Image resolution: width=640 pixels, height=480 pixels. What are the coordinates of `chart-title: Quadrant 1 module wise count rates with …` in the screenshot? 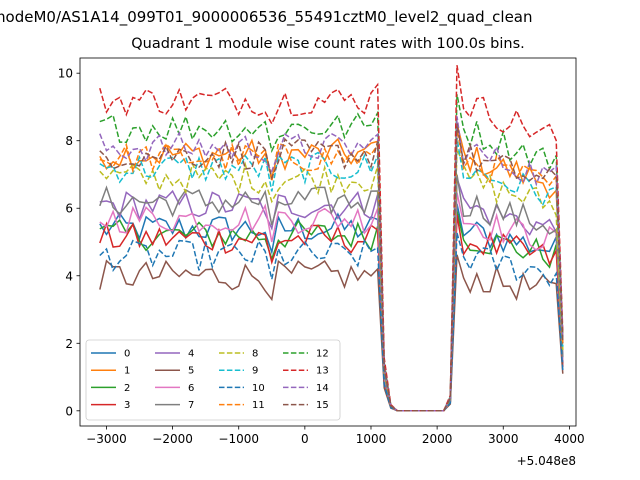 It's located at (328, 44).